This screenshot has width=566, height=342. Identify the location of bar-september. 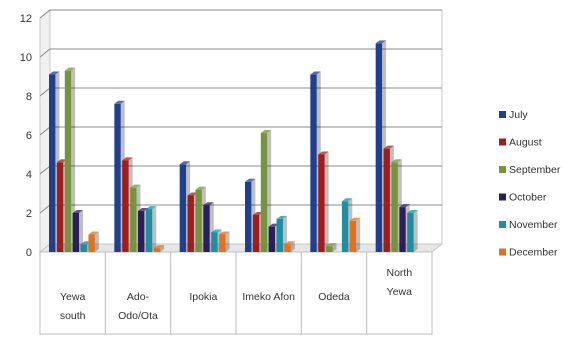
(266, 191).